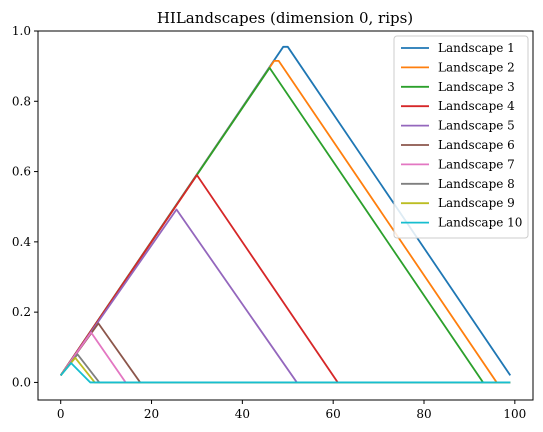 This screenshot has height=432, width=543. What do you see at coordinates (476, 203) in the screenshot?
I see `legend-label: Landscape 9` at bounding box center [476, 203].